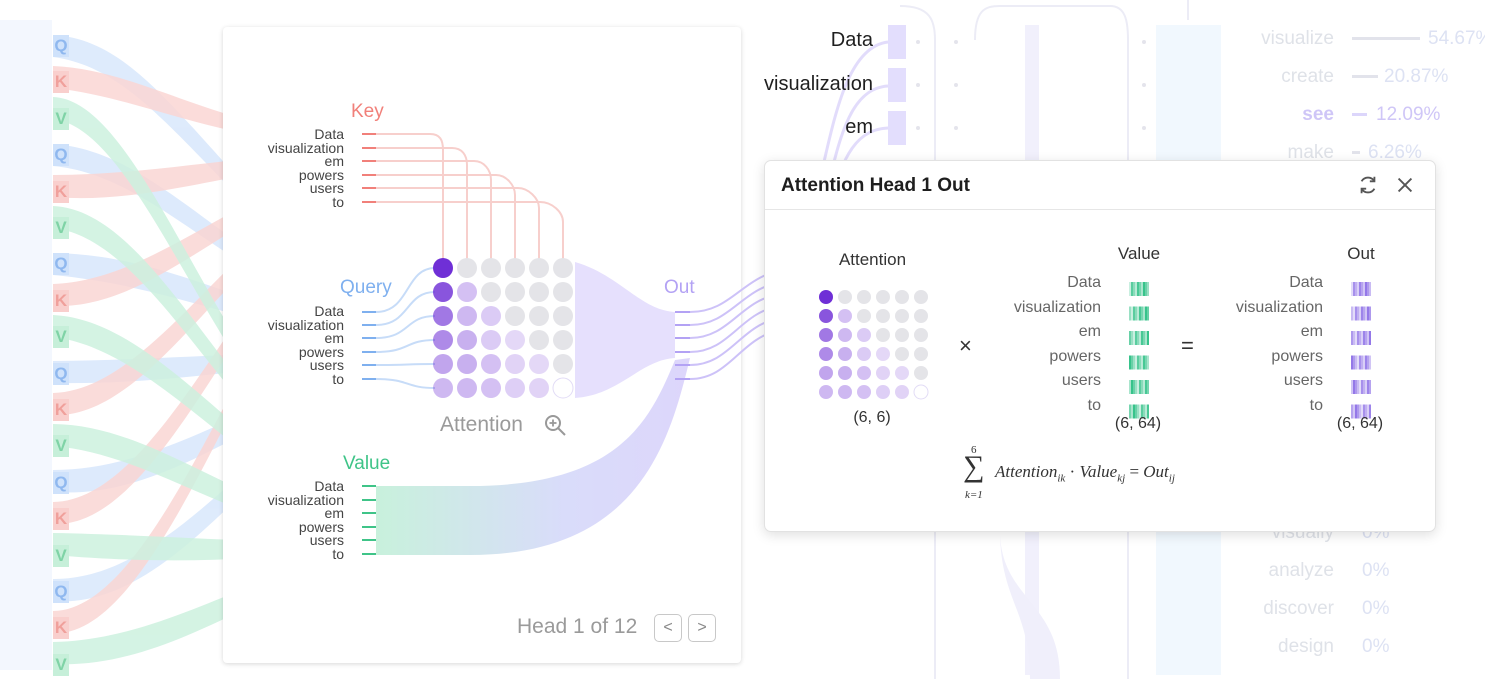  What do you see at coordinates (555, 425) in the screenshot?
I see `zoom-in-icon` at bounding box center [555, 425].